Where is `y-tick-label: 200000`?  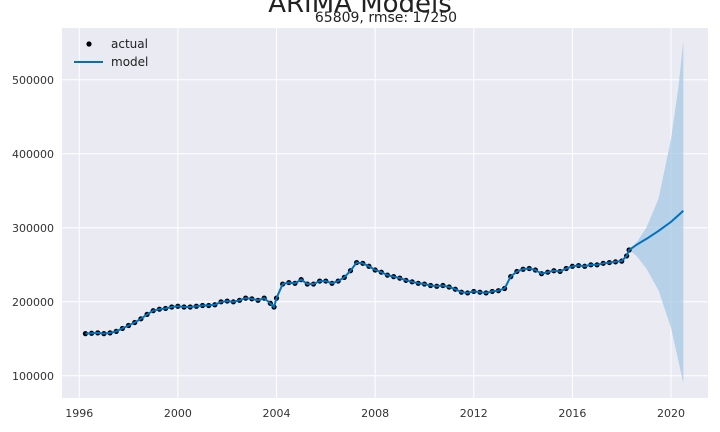 y-tick-label: 200000 is located at coordinates (33, 302).